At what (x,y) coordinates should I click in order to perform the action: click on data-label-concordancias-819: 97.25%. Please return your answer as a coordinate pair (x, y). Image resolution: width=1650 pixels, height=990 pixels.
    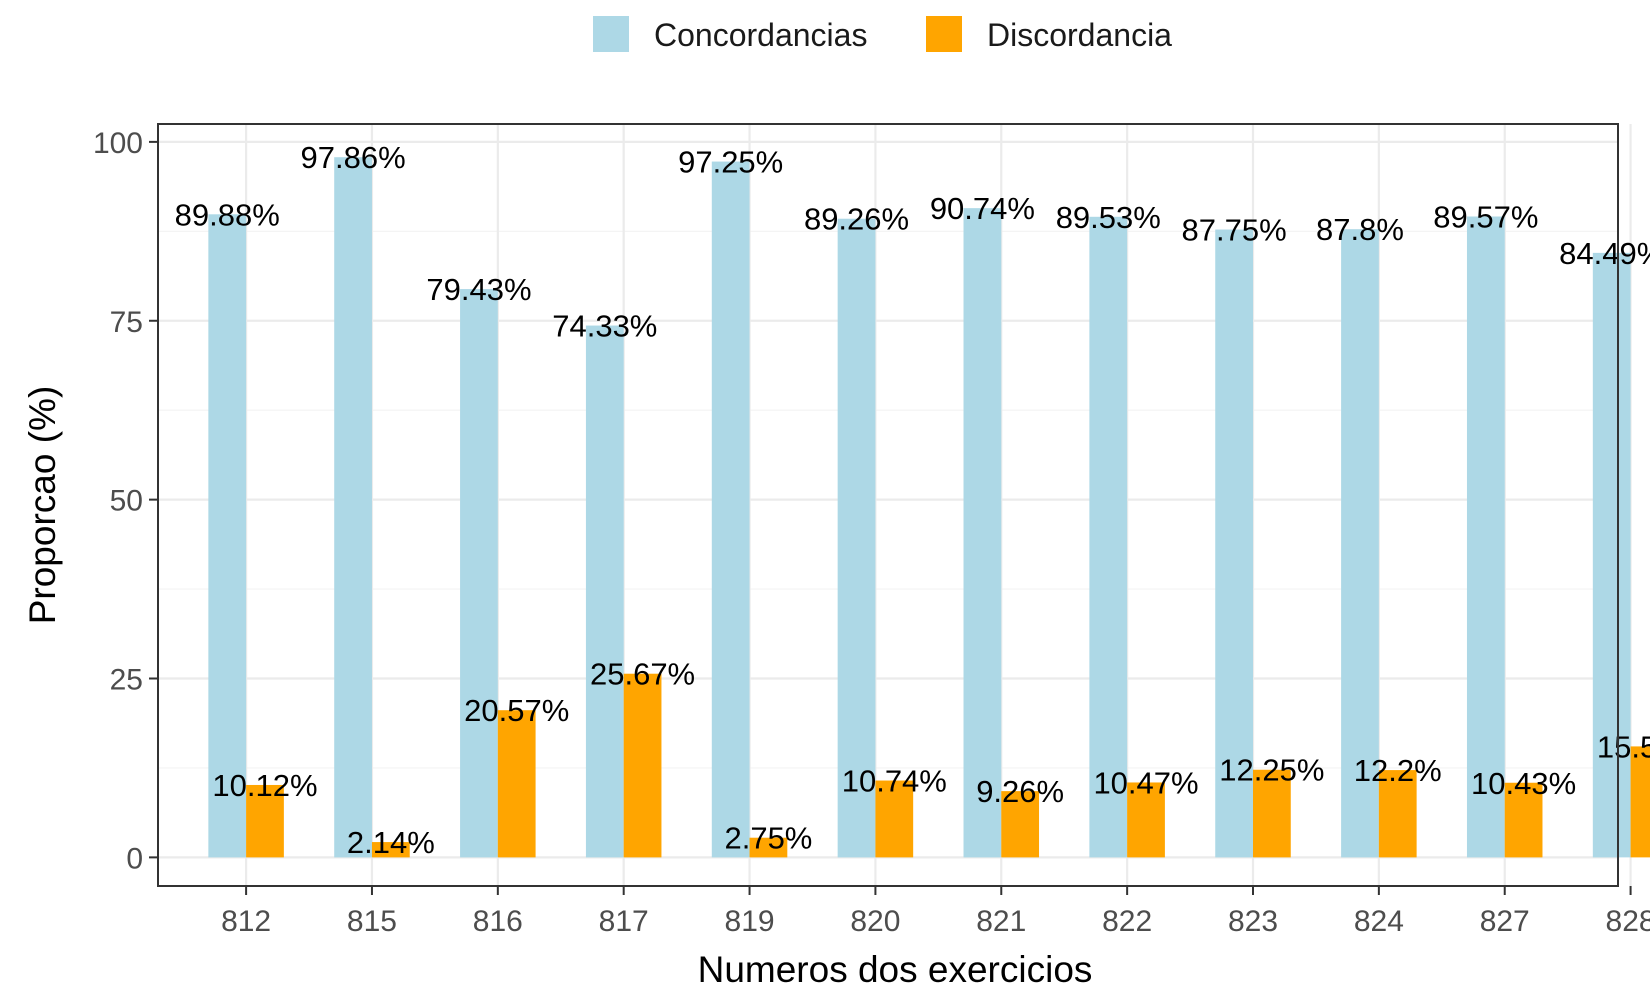
    Looking at the image, I should click on (730, 162).